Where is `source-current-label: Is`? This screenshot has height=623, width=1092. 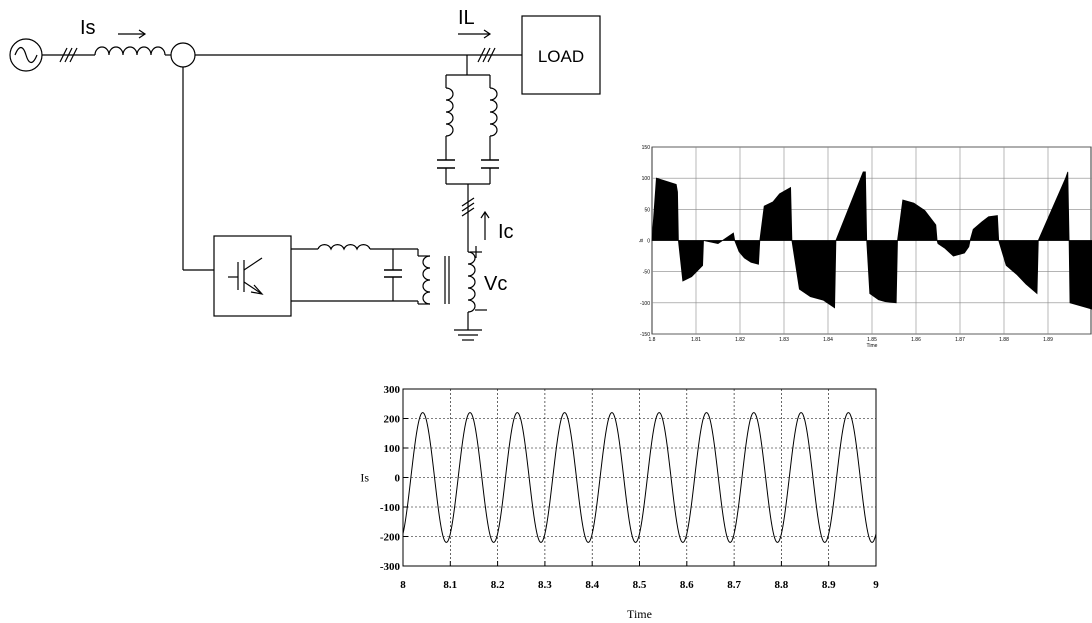
source-current-label: Is is located at coordinates (88, 28).